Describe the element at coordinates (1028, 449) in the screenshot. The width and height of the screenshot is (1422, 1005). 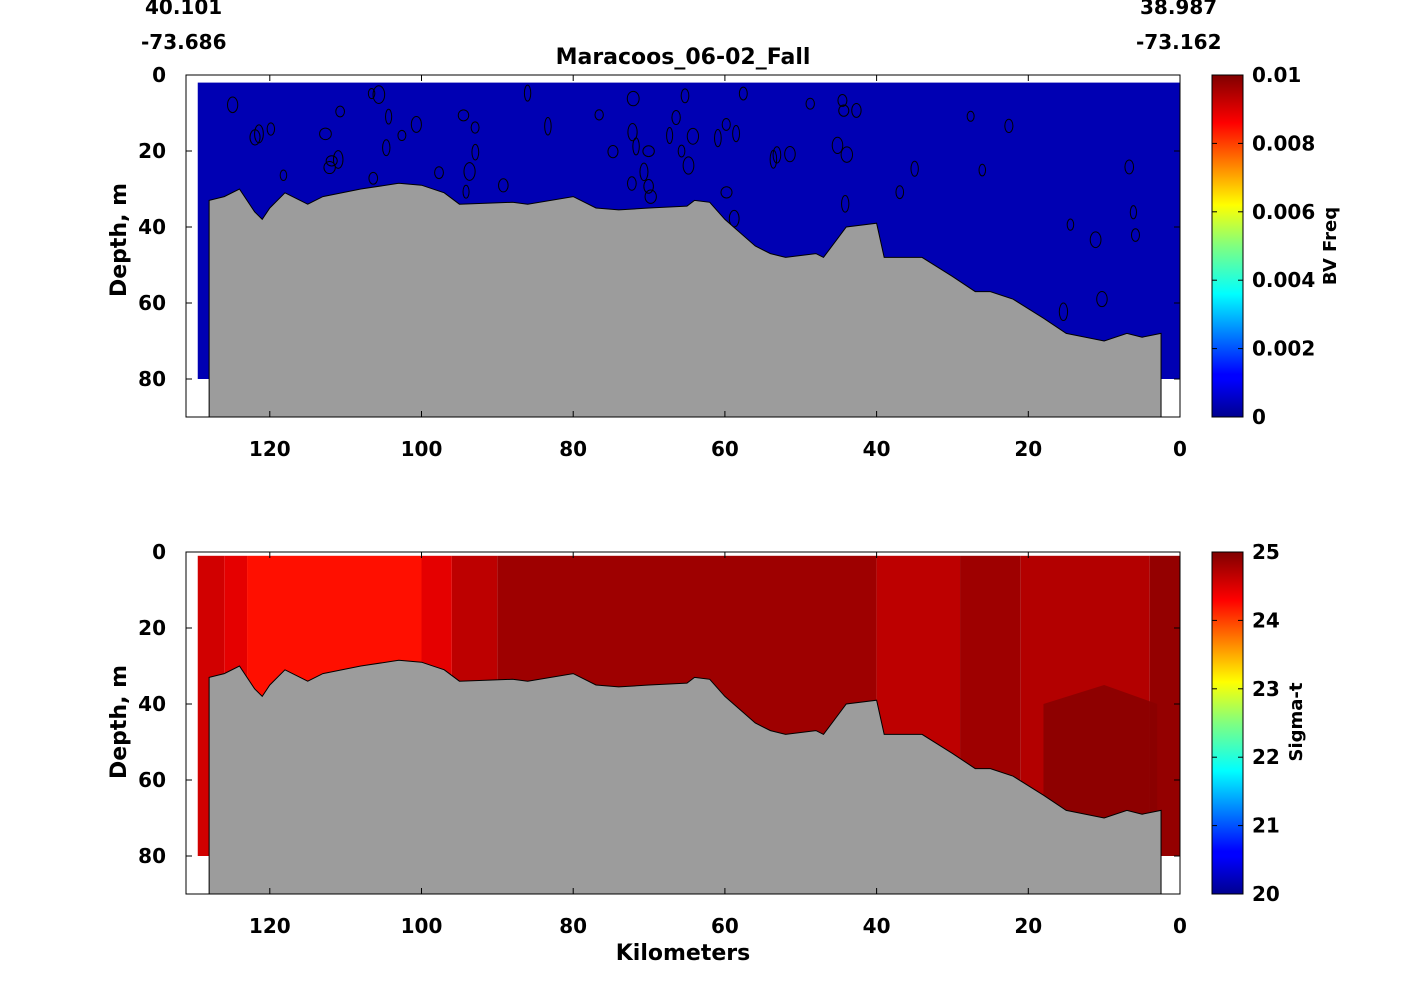
I see `x-tick-label: 20` at that location.